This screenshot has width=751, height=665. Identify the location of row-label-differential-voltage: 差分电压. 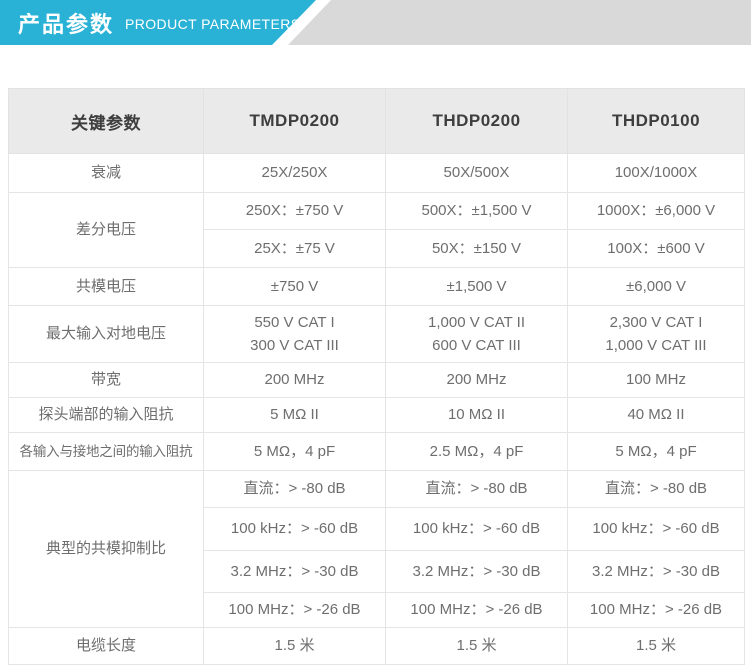
(106, 230).